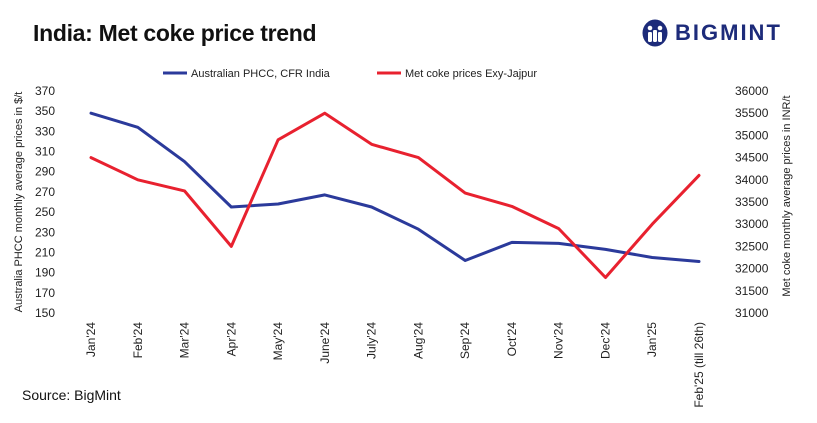 This screenshot has width=817, height=423. Describe the element at coordinates (652, 339) in the screenshot. I see `x-tick-label: Jan'25` at that location.